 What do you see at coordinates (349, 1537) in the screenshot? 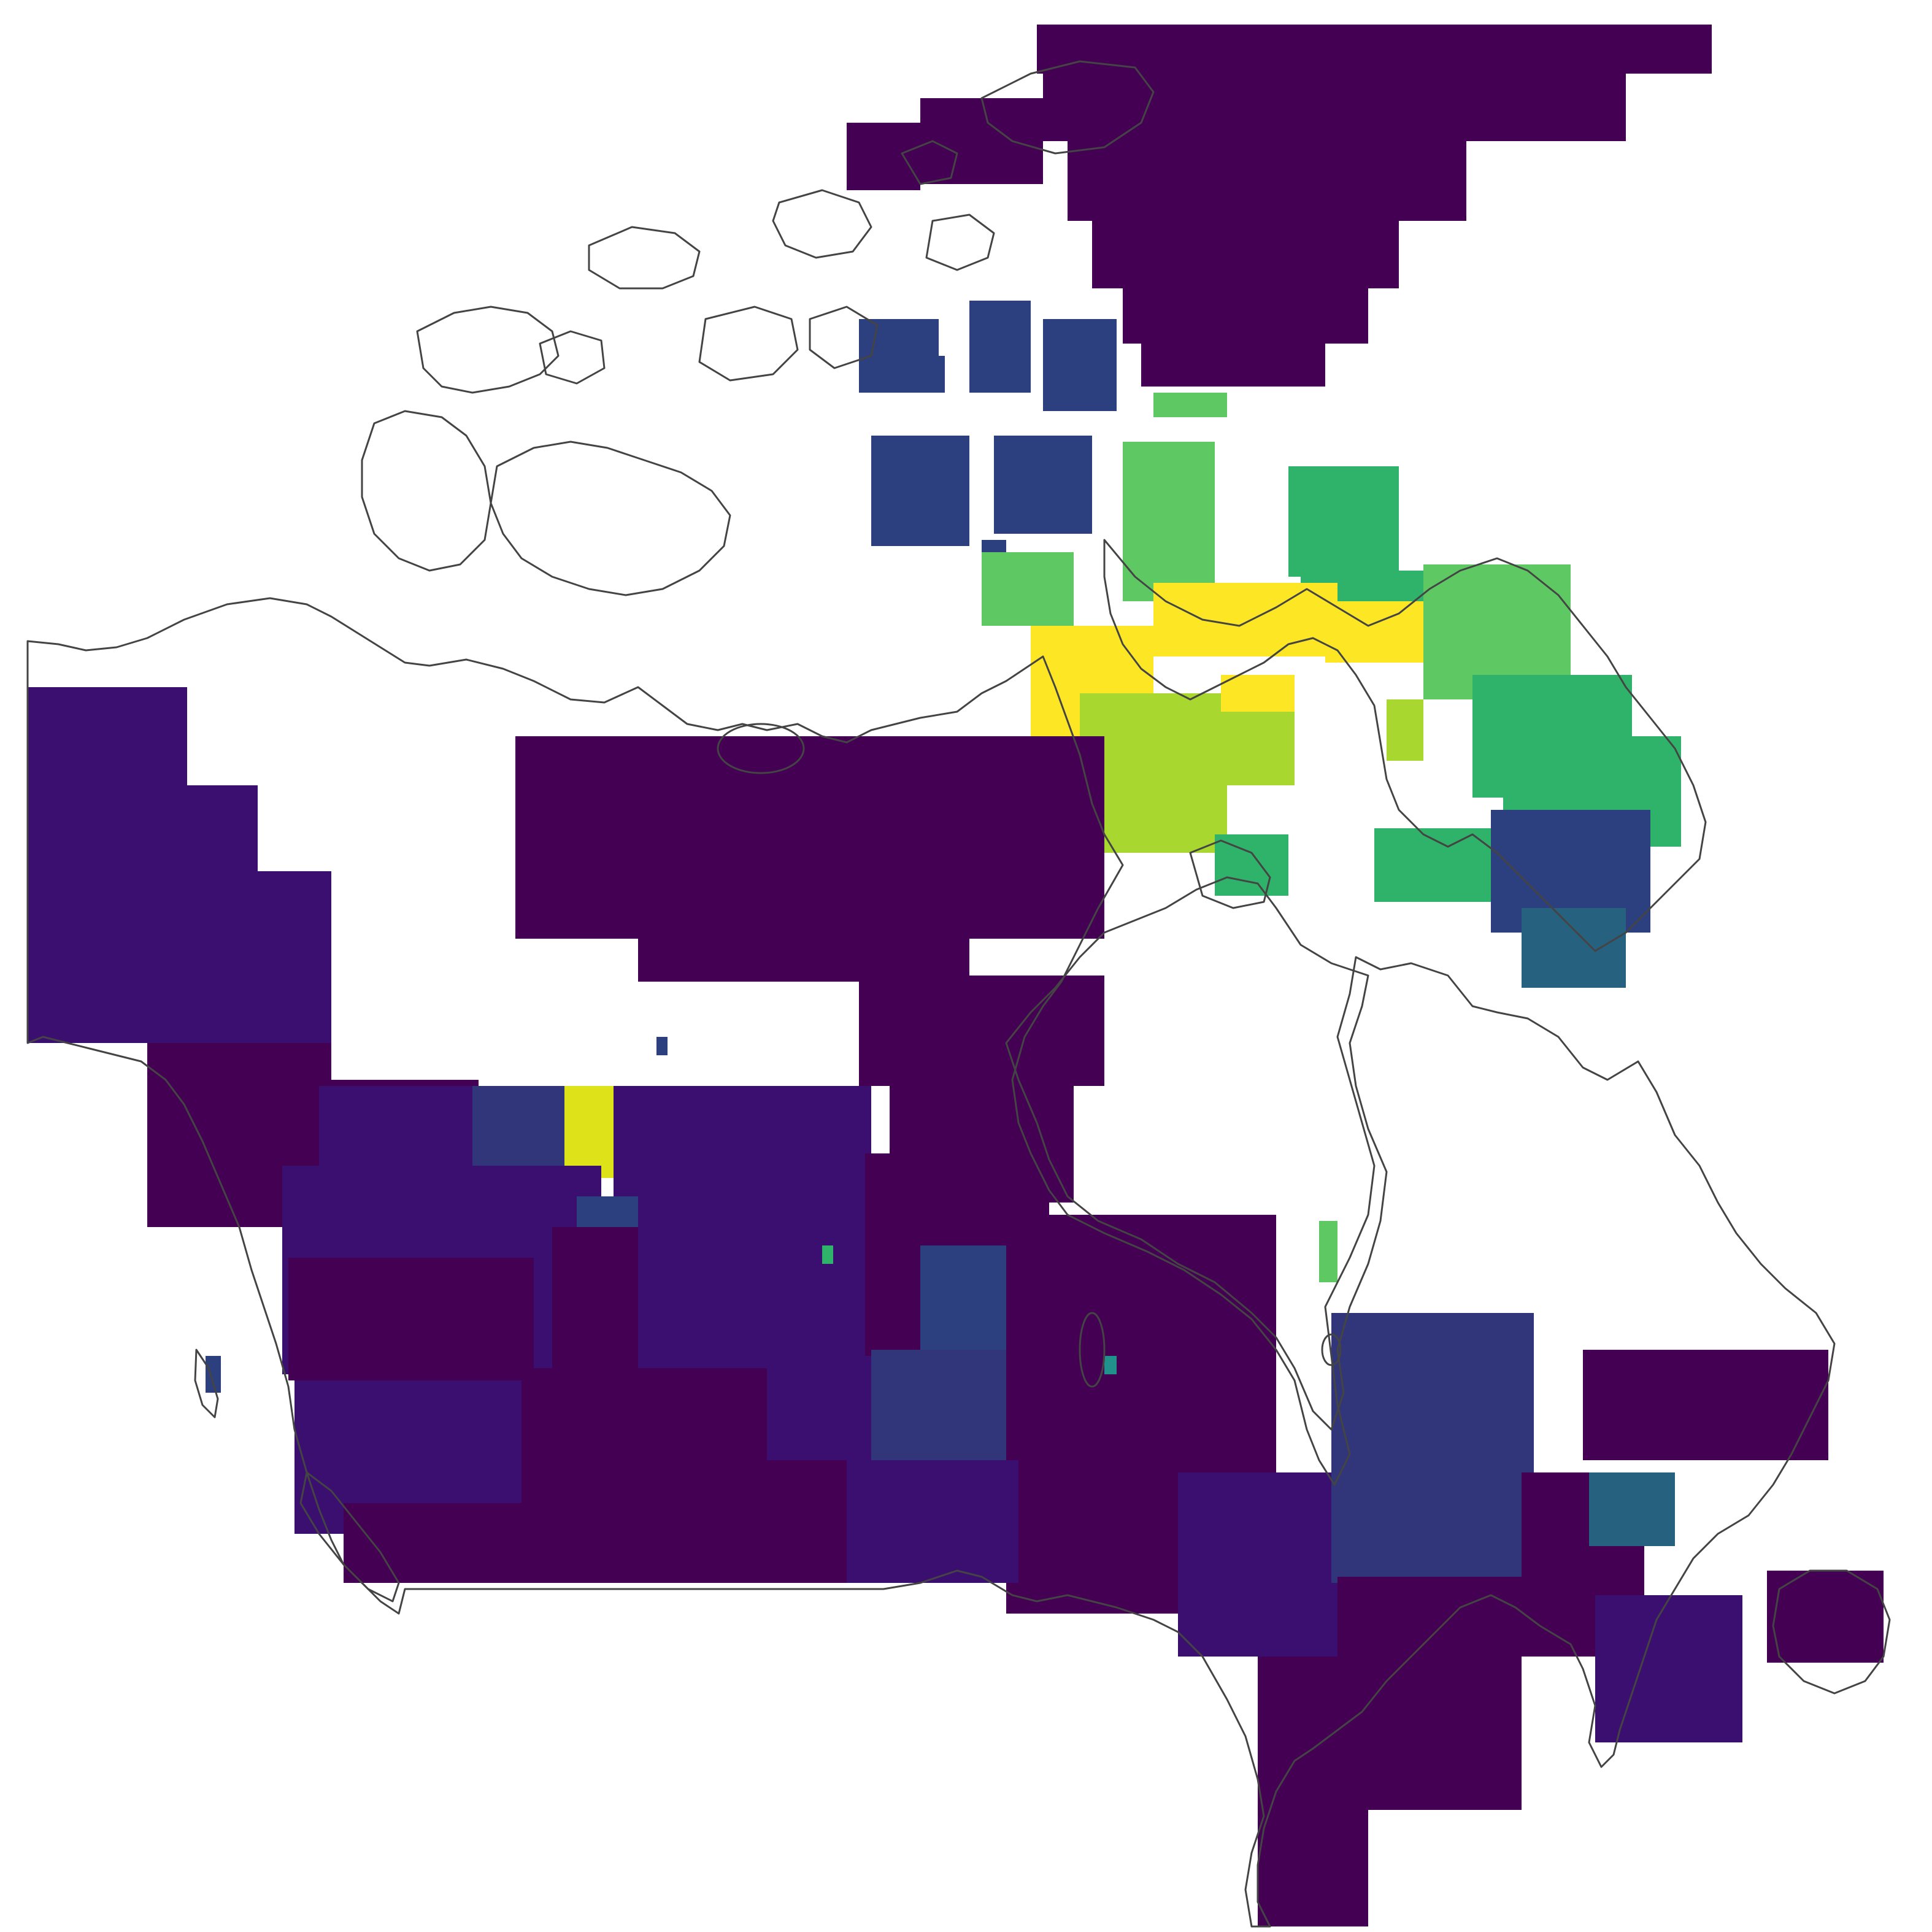
I see `vancouver-island-coastline` at bounding box center [349, 1537].